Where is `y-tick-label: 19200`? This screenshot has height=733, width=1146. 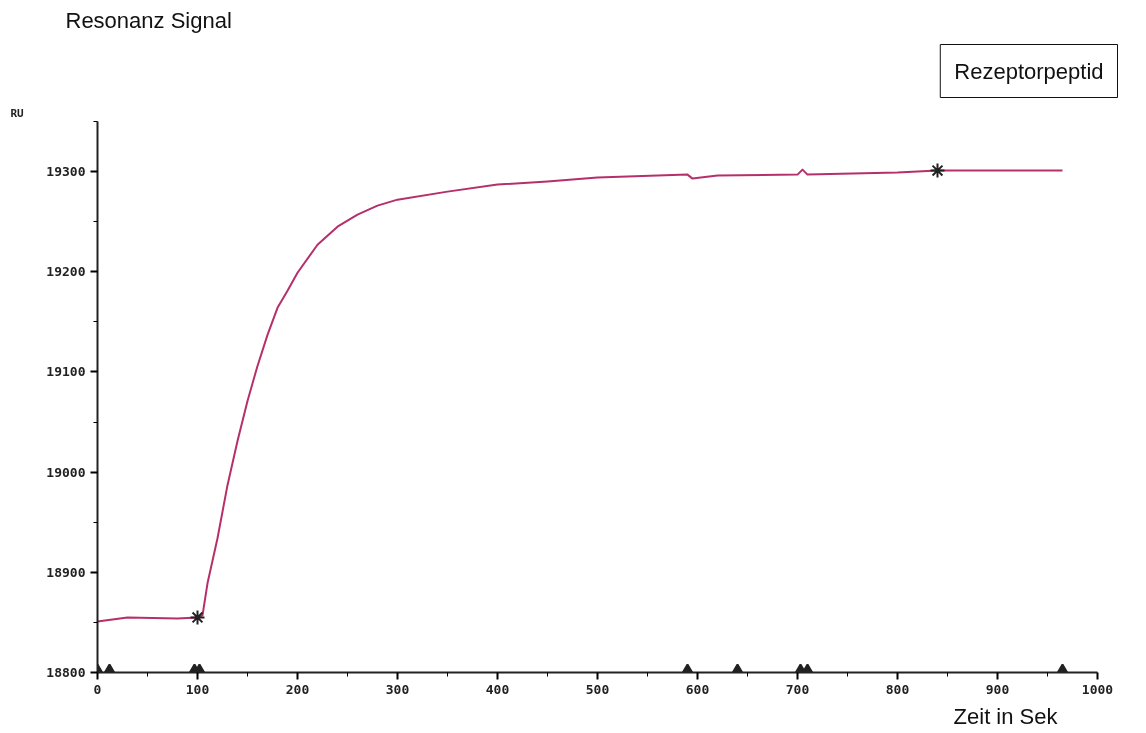
y-tick-label: 19200 is located at coordinates (66, 272).